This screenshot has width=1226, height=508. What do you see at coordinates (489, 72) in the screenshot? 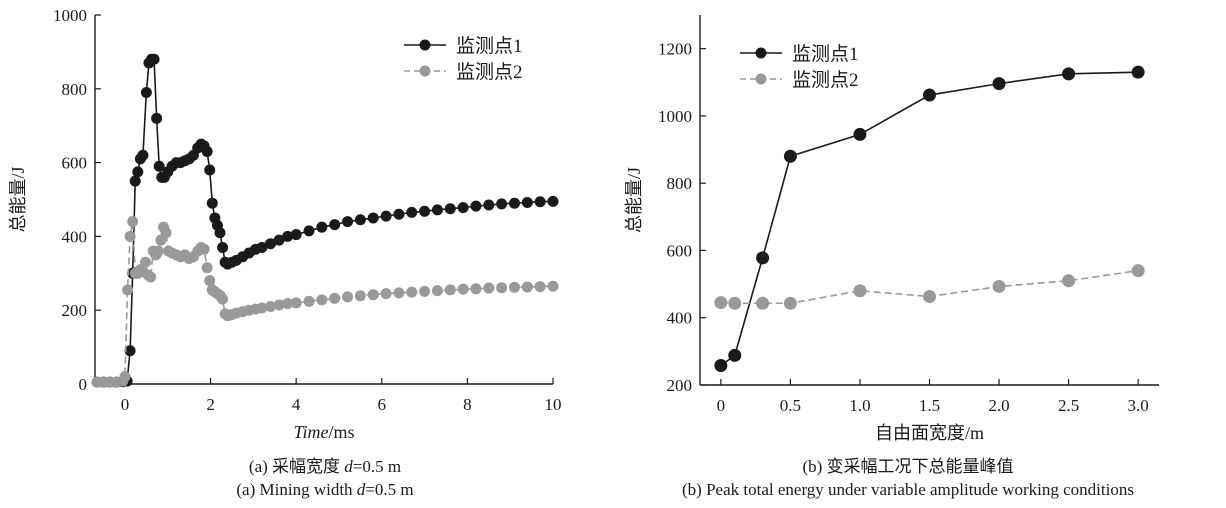
I see `legend-label-a-2: 监测点2` at bounding box center [489, 72].